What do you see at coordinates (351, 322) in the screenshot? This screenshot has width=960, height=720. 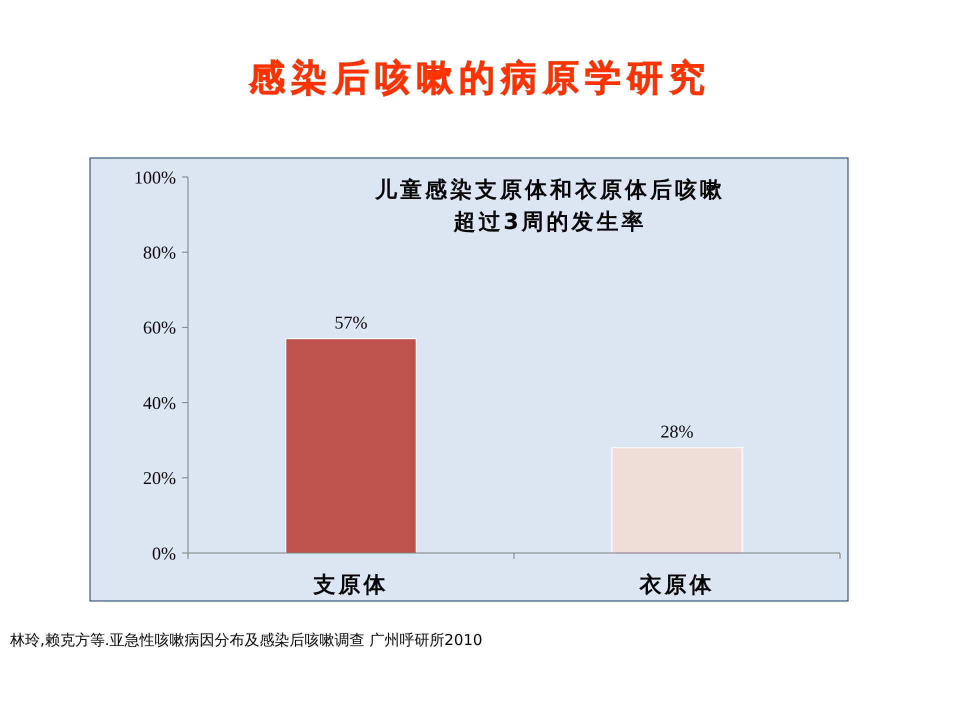 I see `data-label: 57%` at bounding box center [351, 322].